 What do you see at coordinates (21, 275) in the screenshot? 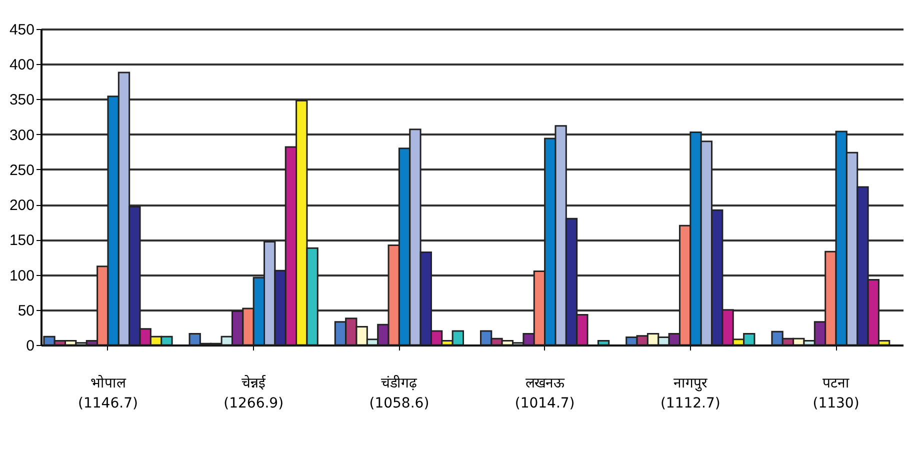
I see `y-tick-label: 100` at bounding box center [21, 275].